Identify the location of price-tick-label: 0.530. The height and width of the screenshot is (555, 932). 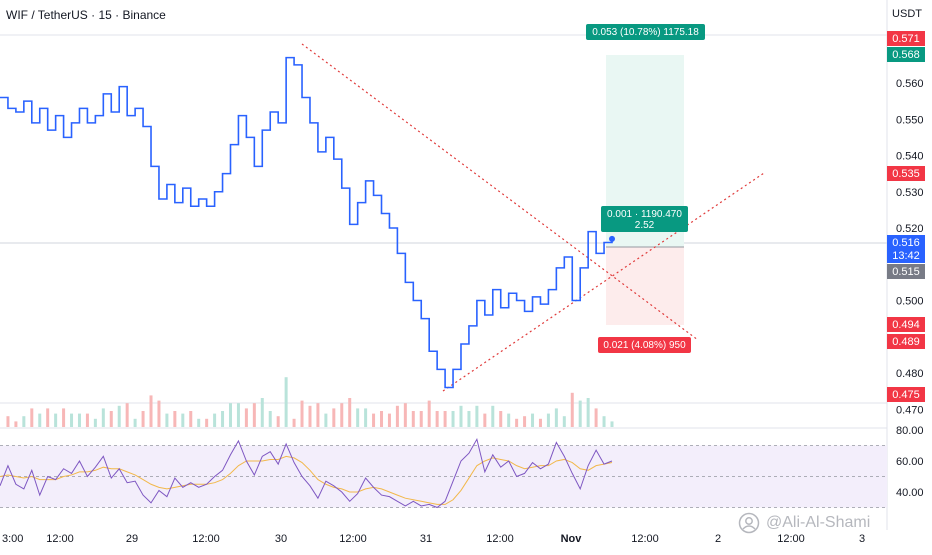
(910, 193).